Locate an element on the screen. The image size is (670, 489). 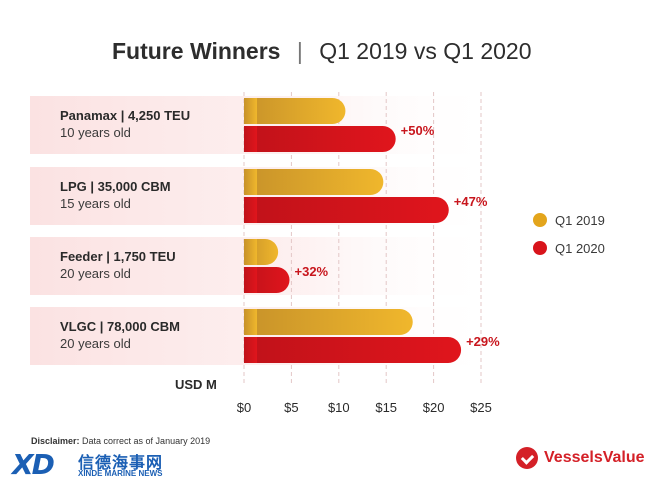
change-label: +47% is located at coordinates (471, 201).